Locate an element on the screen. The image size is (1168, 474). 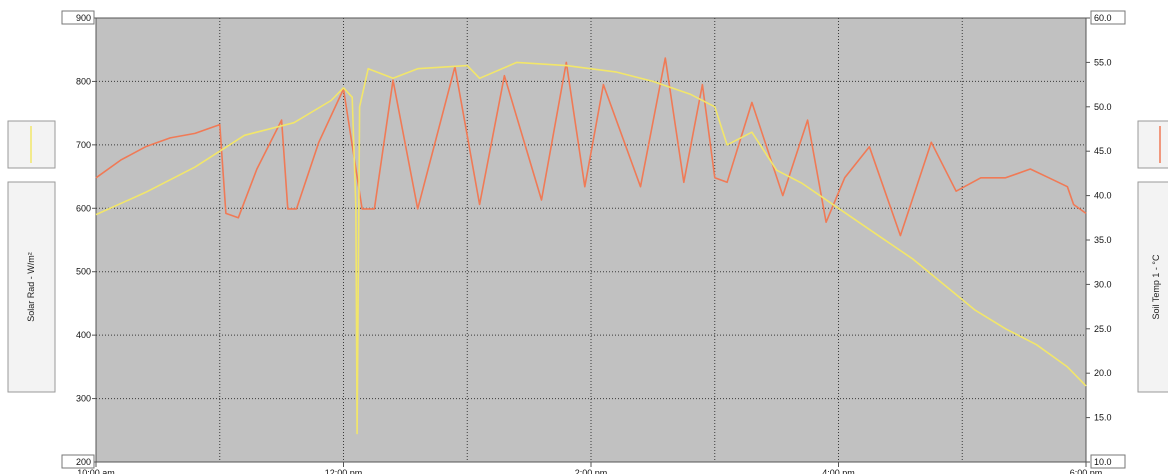
y-left-tick-label: 800 is located at coordinates (83, 81).